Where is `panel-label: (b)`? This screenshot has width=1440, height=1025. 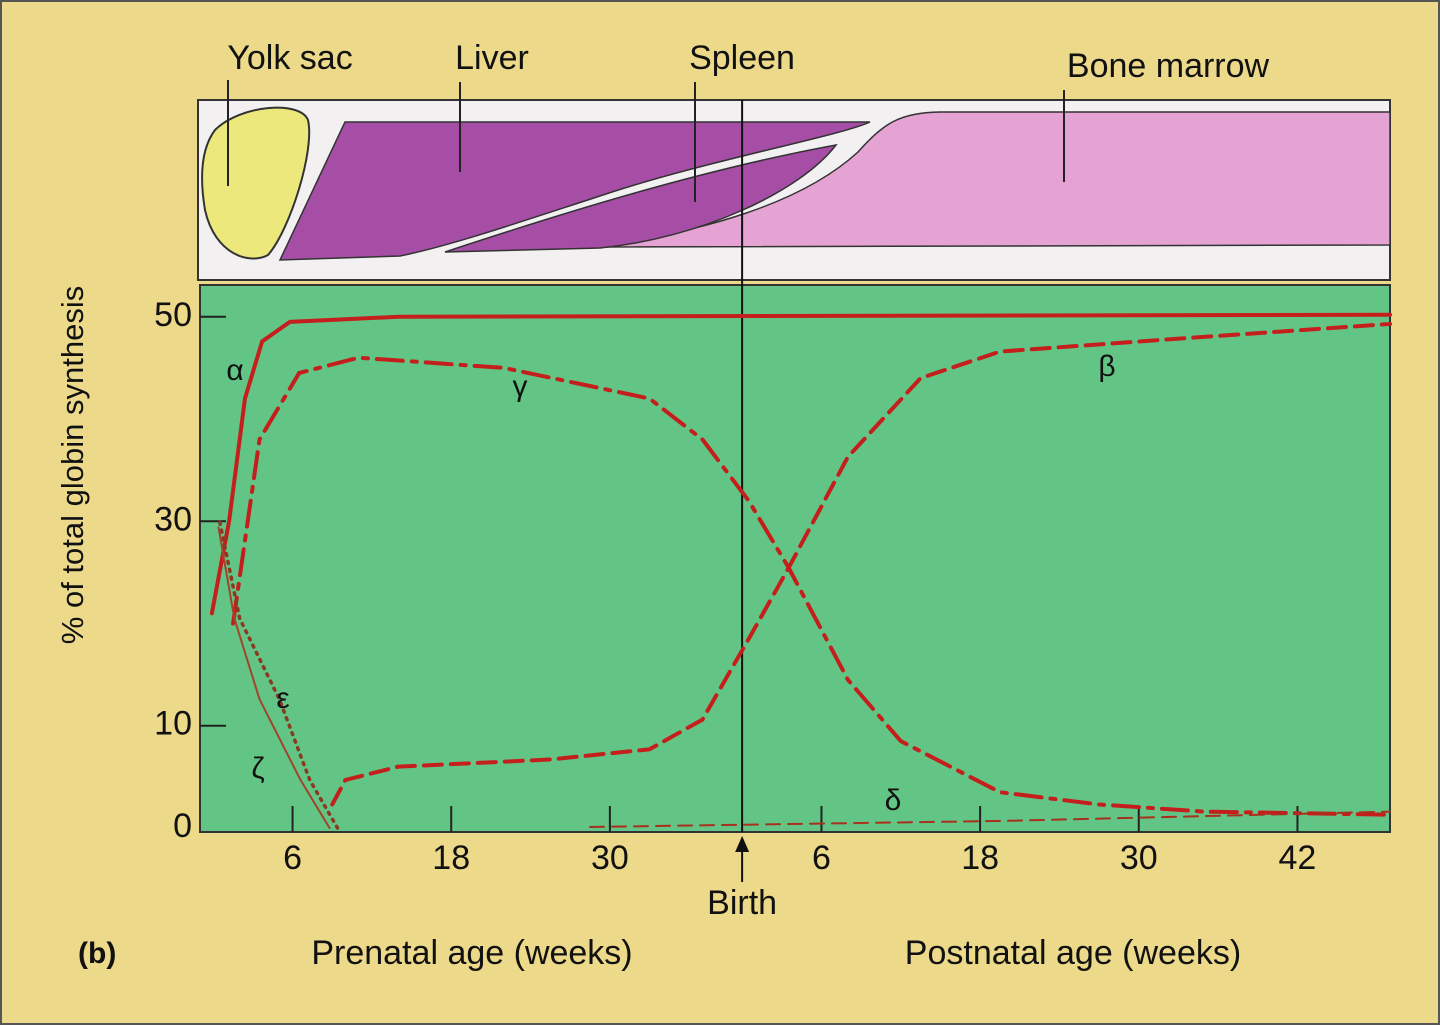
panel-label: (b) is located at coordinates (97, 953).